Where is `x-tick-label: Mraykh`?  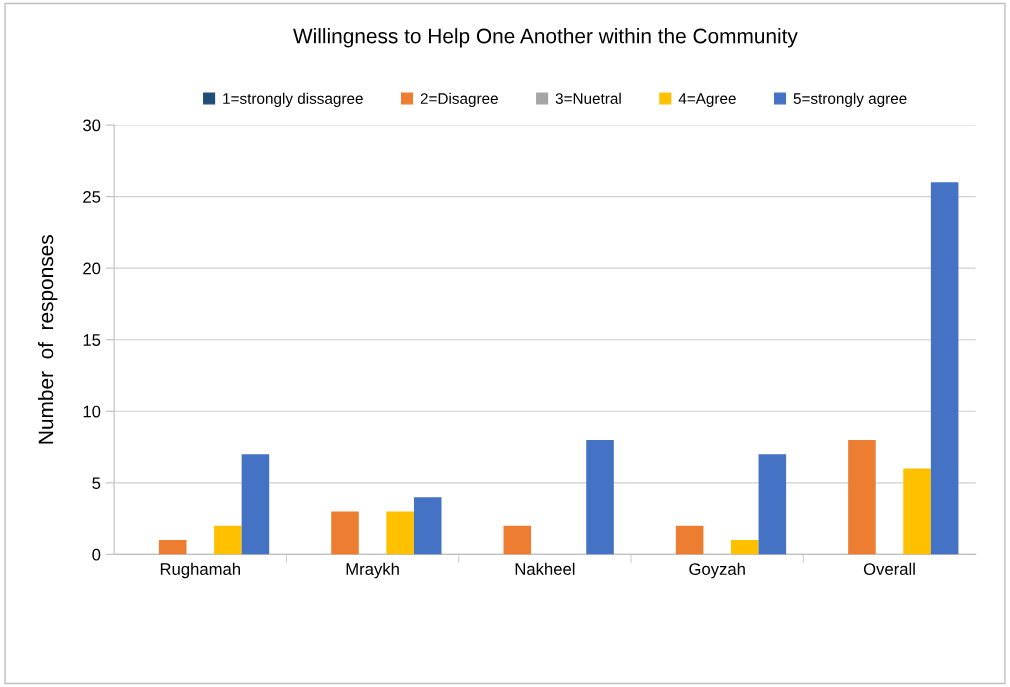 x-tick-label: Mraykh is located at coordinates (372, 570).